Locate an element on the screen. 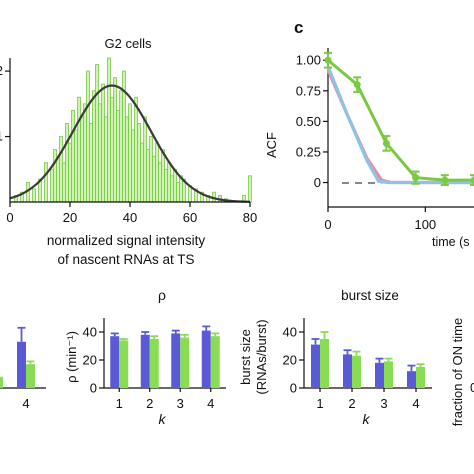 The height and width of the screenshot is (474, 474). histogram-x-tick-label: 80 is located at coordinates (250, 217).